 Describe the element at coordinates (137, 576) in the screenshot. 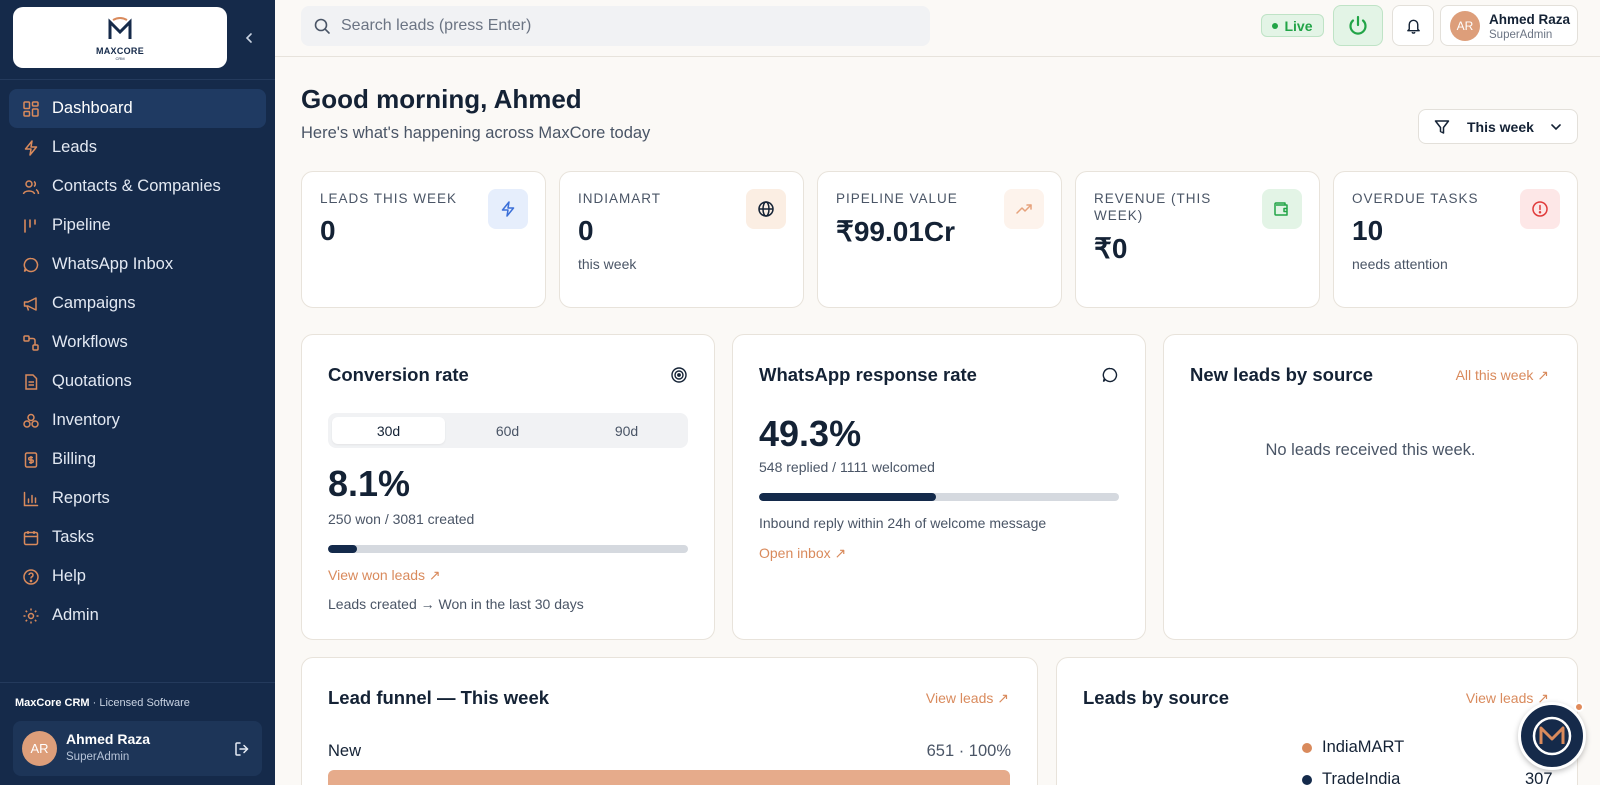

I see `sidebar-item-help: Help` at that location.